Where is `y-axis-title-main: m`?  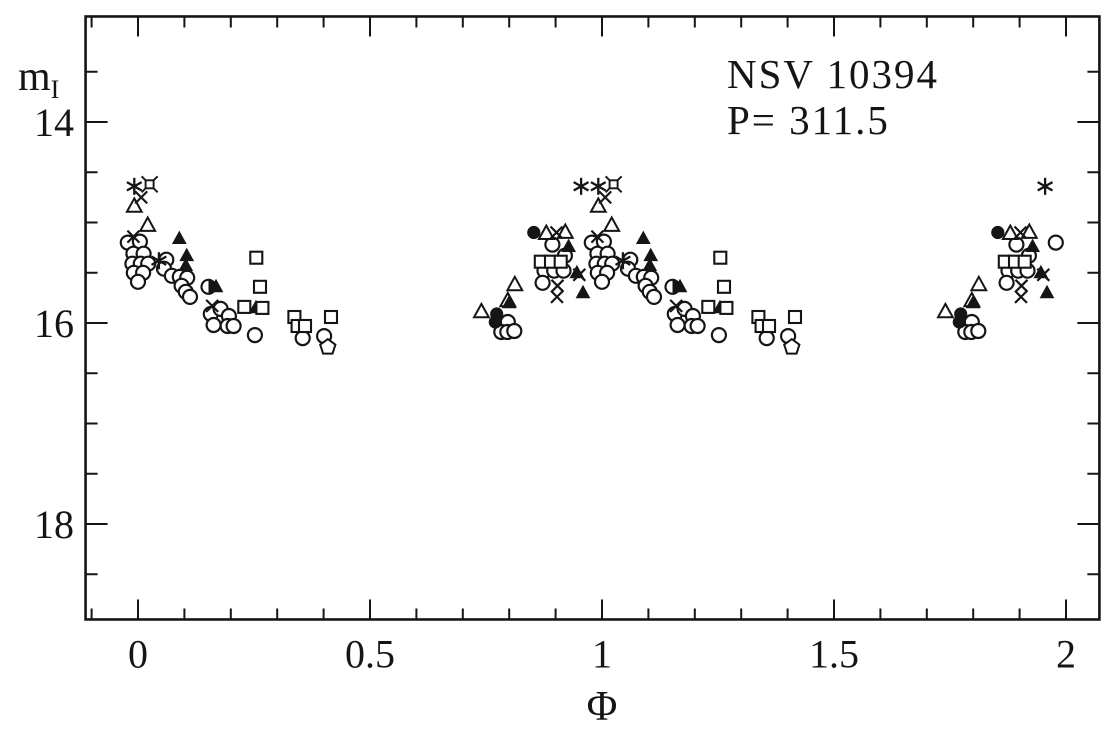 y-axis-title-main: m is located at coordinates (34, 77).